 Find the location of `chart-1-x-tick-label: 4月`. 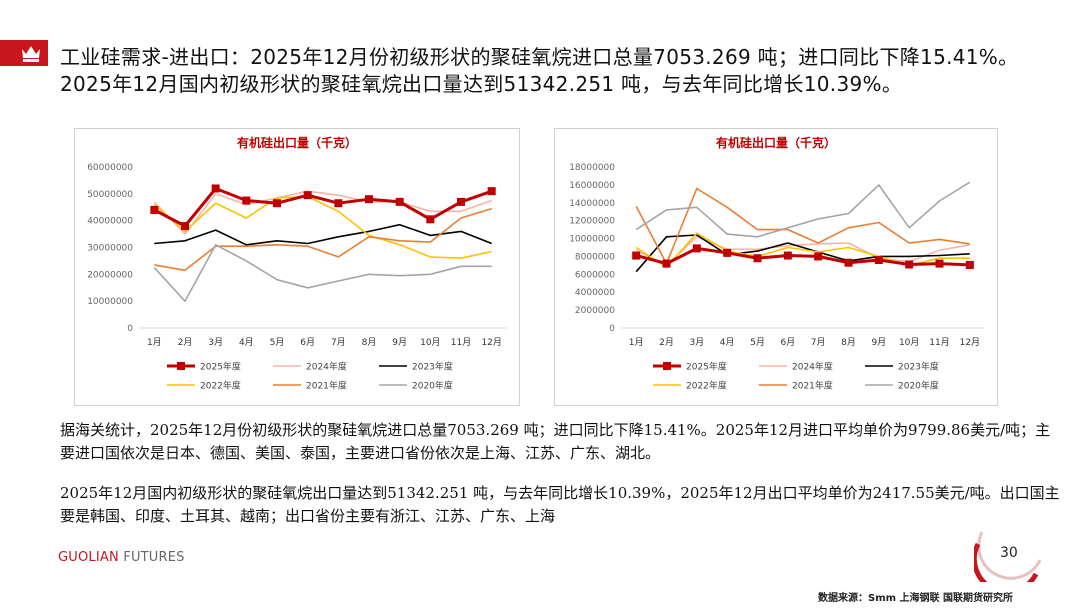

chart-1-x-tick-label: 4月 is located at coordinates (246, 342).